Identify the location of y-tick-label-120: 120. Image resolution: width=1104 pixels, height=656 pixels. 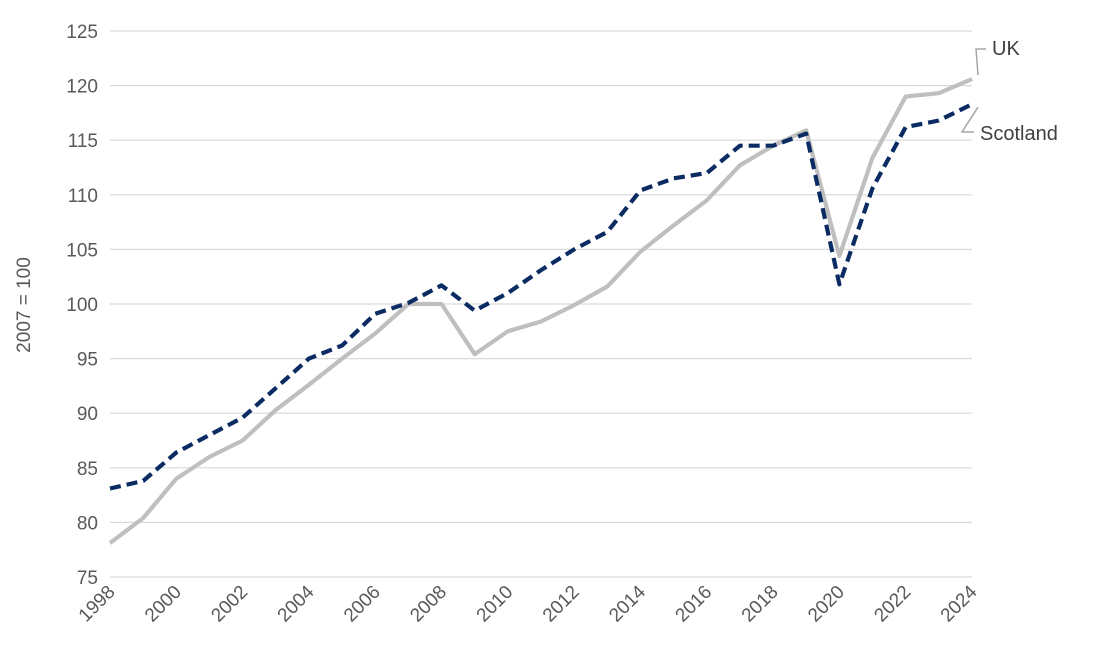
(82, 87).